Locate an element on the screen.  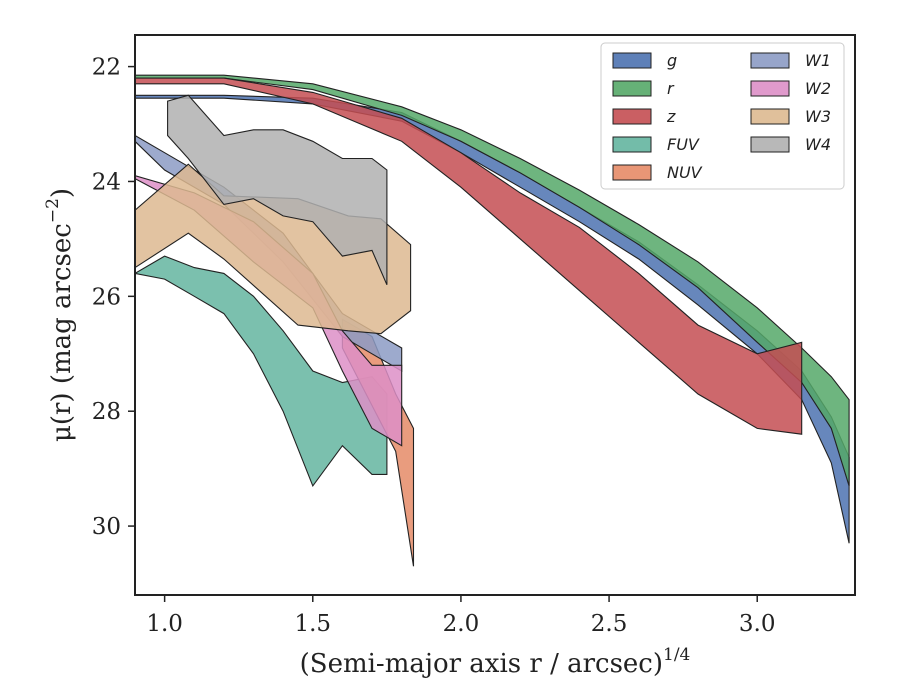
y-axis-label: μ(r) (mag arcsec−2) is located at coordinates (60, 315).